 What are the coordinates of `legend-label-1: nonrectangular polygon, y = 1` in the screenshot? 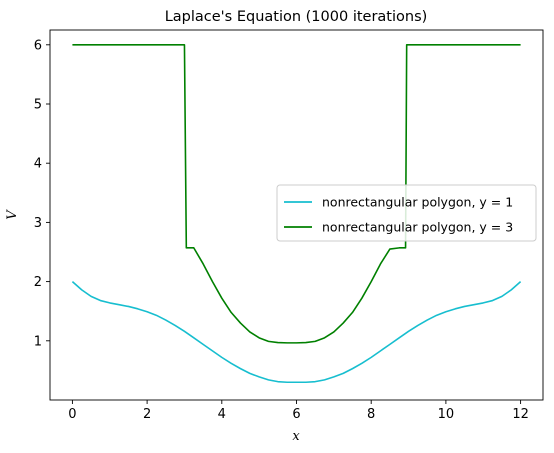 It's located at (417, 202).